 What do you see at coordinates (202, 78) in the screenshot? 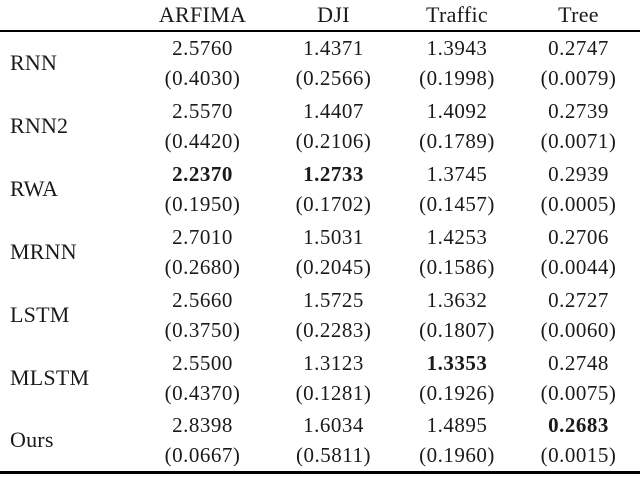
I see `cell-std: (0.4030)` at bounding box center [202, 78].